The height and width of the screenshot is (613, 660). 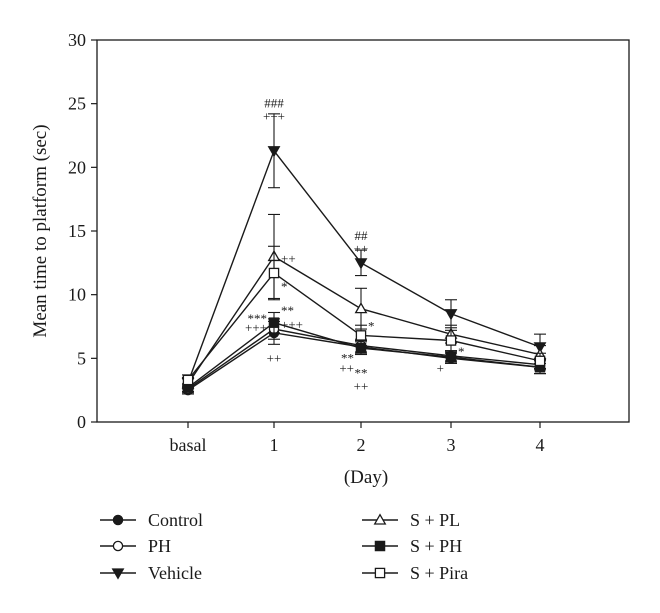 I want to click on y-tick-label-2: 10, so click(x=77, y=295).